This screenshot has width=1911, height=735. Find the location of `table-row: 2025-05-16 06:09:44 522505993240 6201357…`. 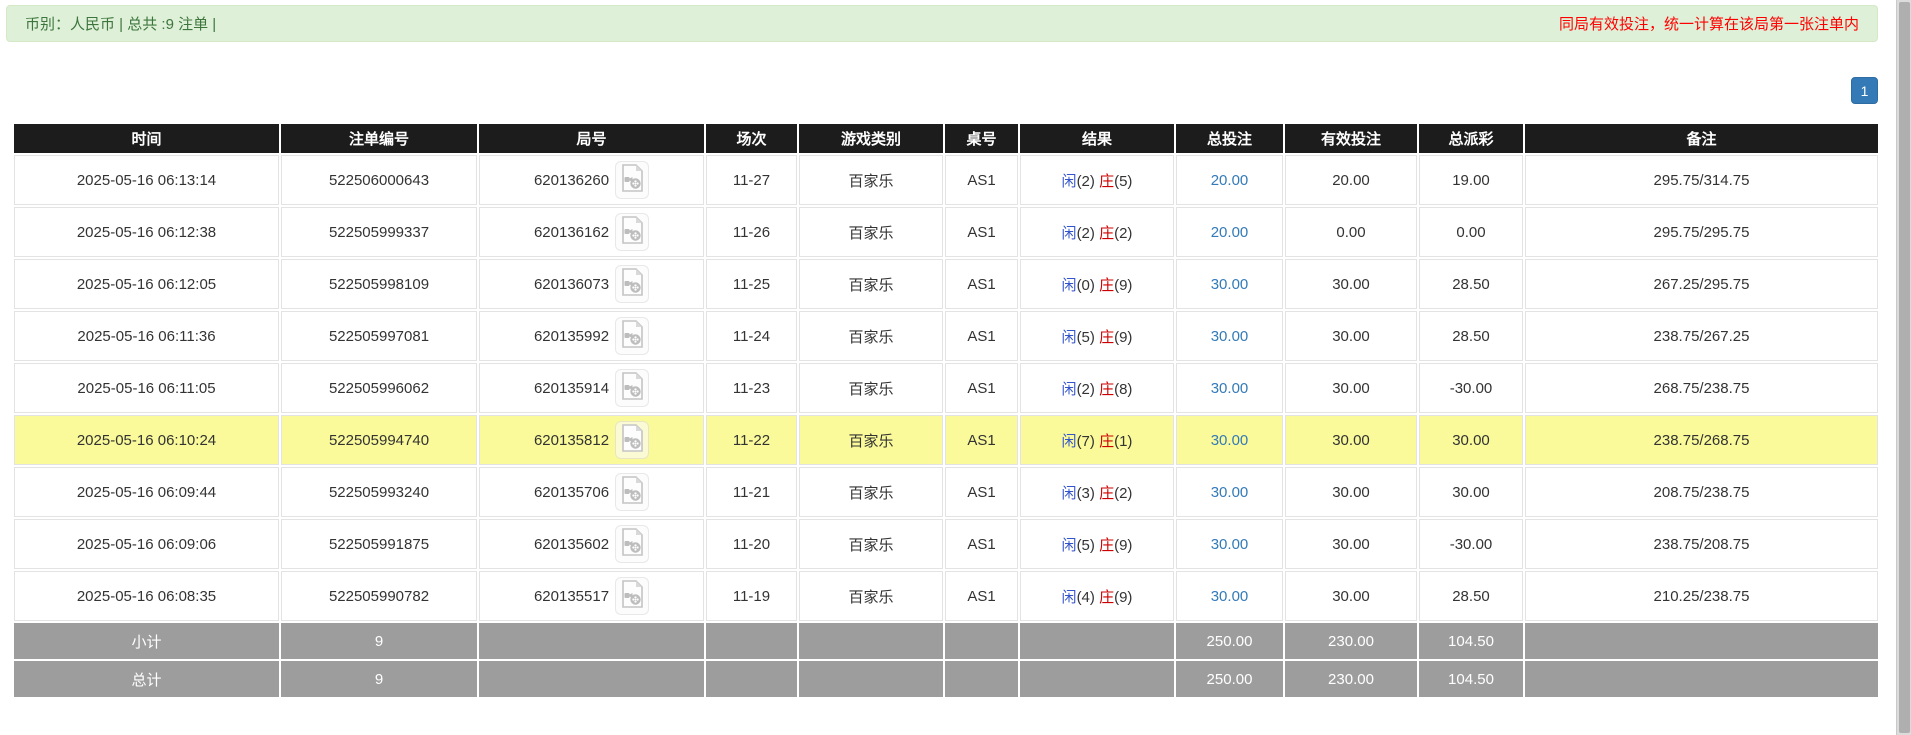

table-row: 2025-05-16 06:09:44 522505993240 6201357… is located at coordinates (946, 492).